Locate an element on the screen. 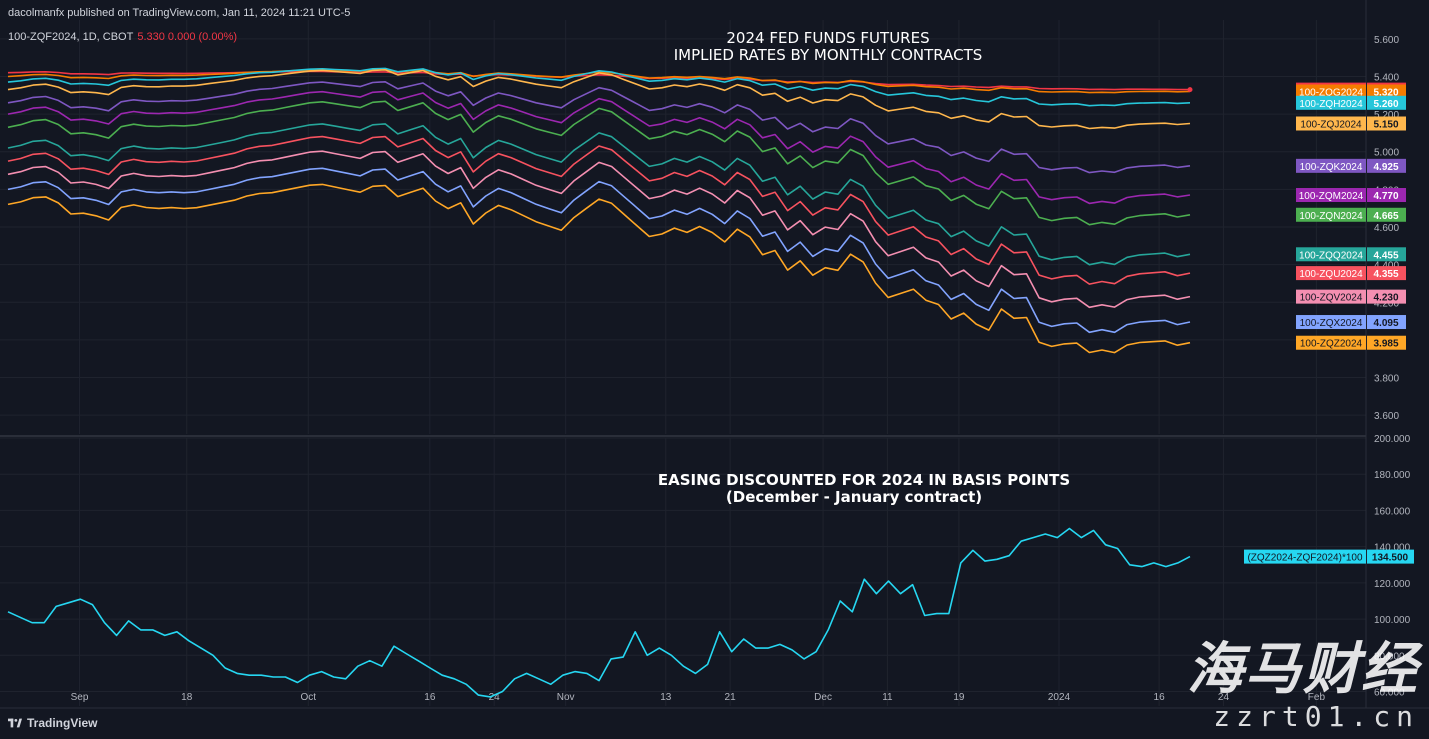  price-tick: 5.600 is located at coordinates (1386, 40).